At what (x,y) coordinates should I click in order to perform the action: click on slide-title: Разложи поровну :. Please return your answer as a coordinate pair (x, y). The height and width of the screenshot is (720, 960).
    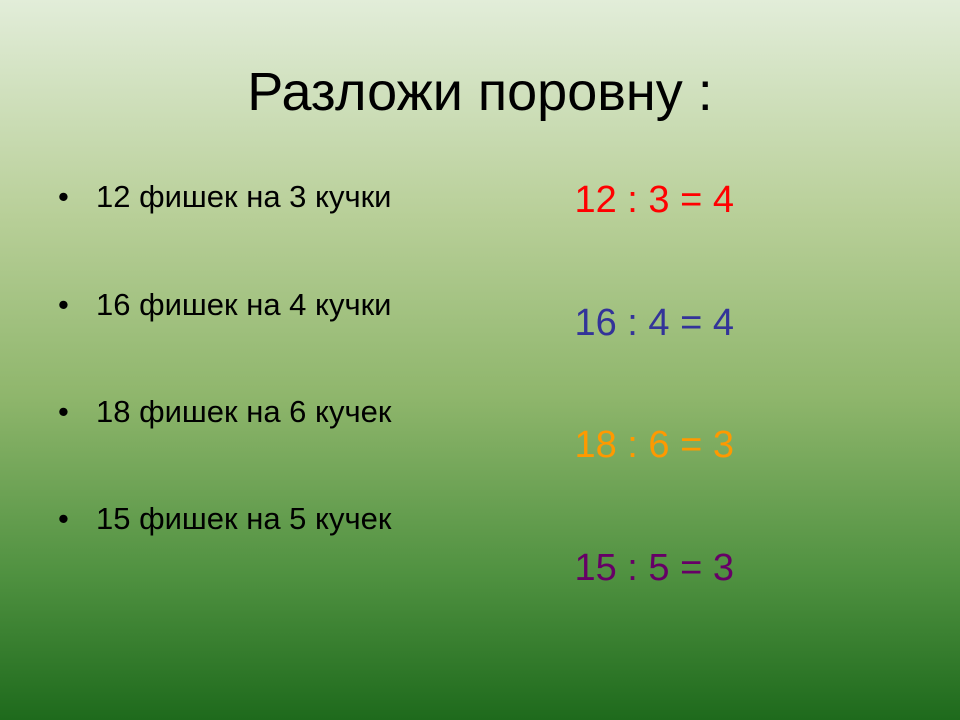
    Looking at the image, I should click on (480, 92).